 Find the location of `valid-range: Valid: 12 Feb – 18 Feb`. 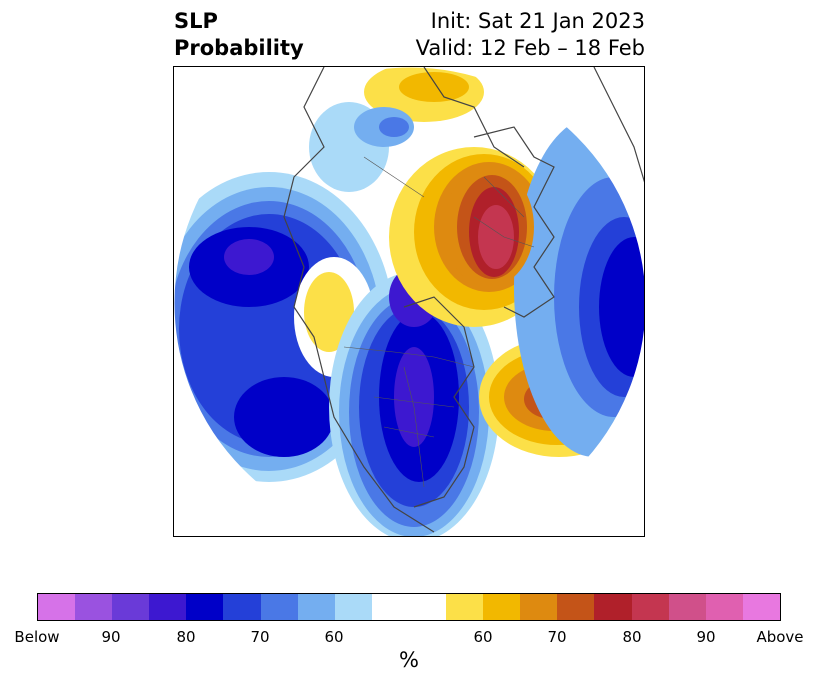

valid-range: Valid: 12 Feb – 18 Feb is located at coordinates (530, 48).